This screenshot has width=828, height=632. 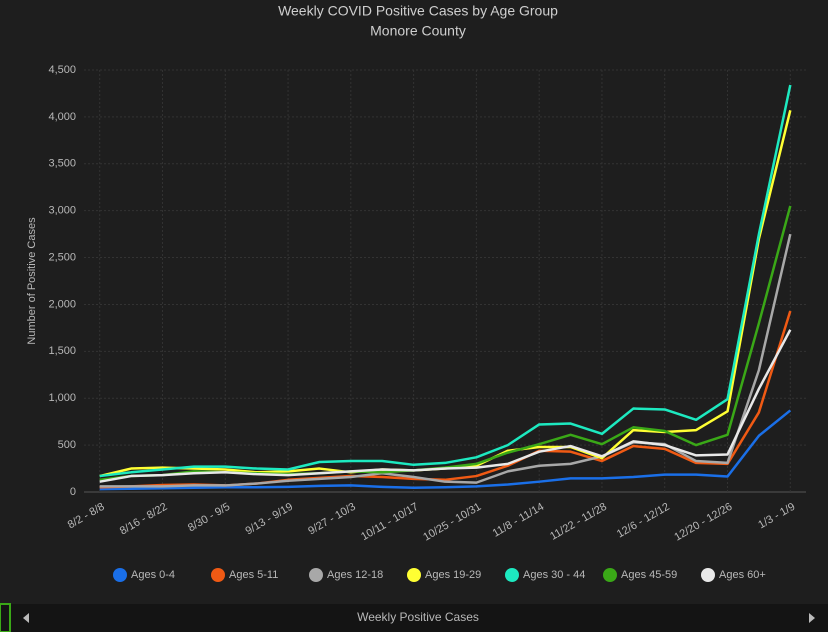 What do you see at coordinates (62, 117) in the screenshot?
I see `y-tick-label: 4,000` at bounding box center [62, 117].